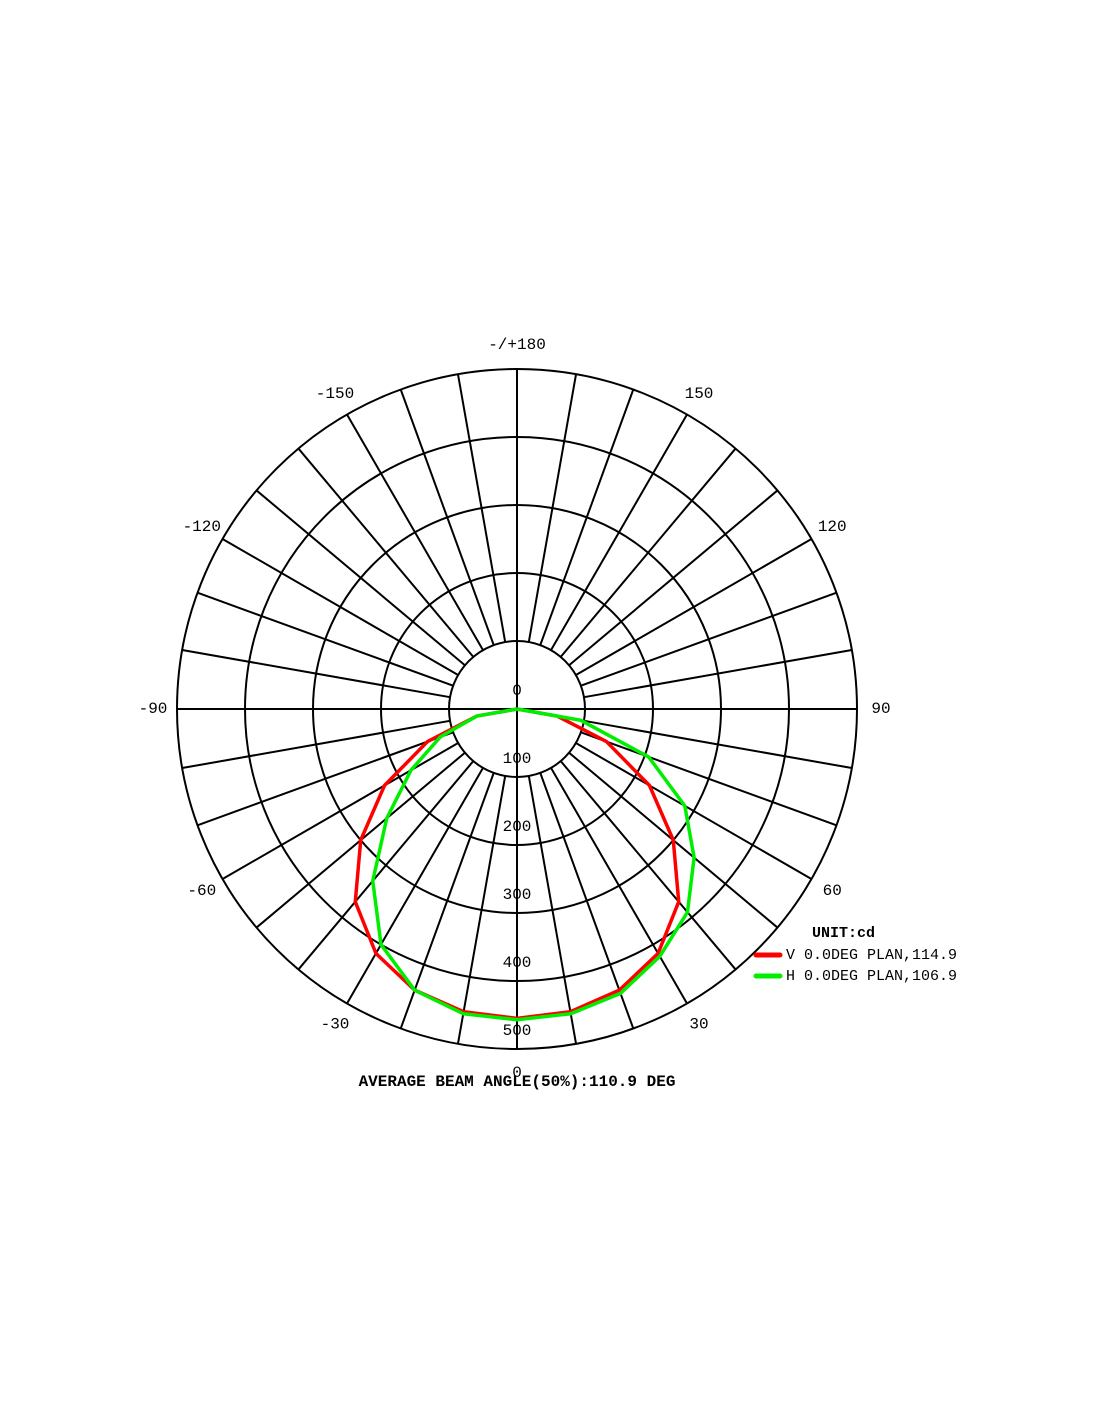  Describe the element at coordinates (517, 691) in the screenshot. I see `r-tick-label: 0` at that location.